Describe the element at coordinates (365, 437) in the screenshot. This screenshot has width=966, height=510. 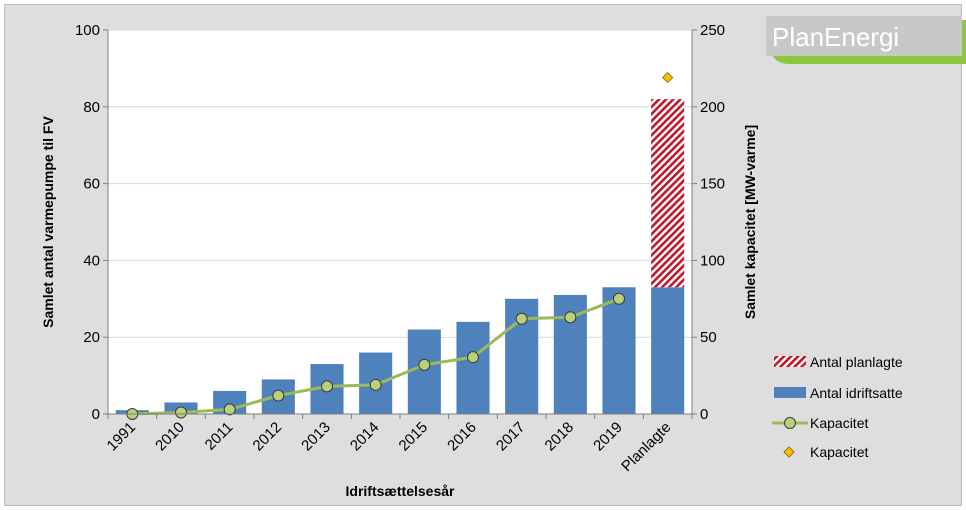
I see `x-tick-label: 2014` at that location.